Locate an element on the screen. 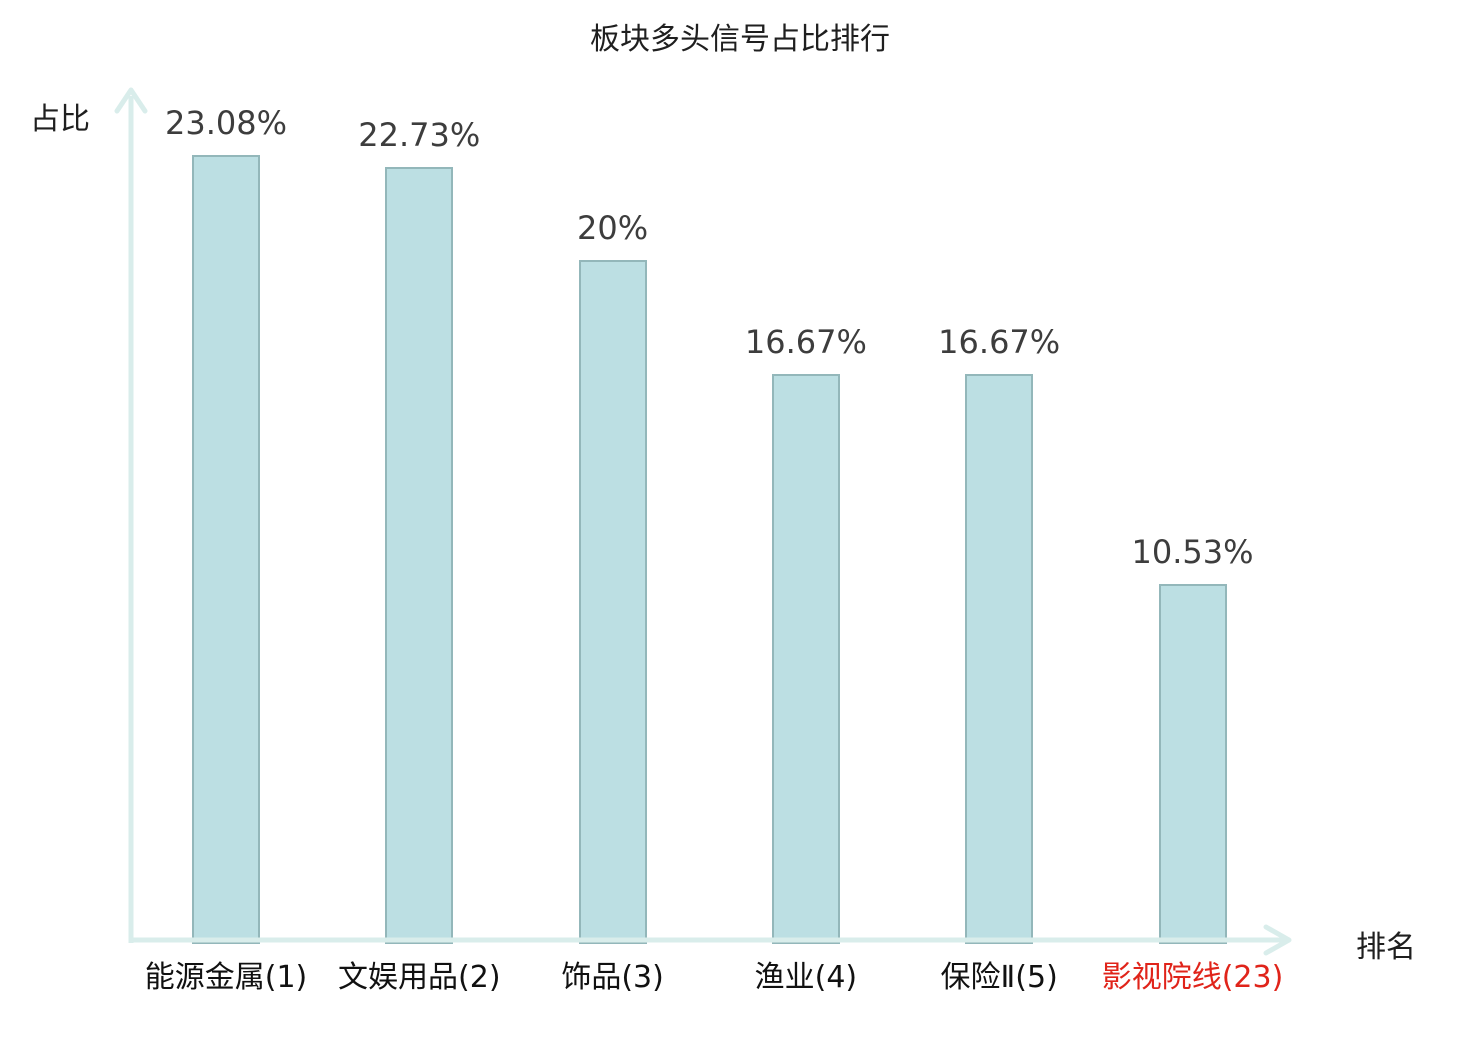 The height and width of the screenshot is (1040, 1480). bar-value-label: 10.53% is located at coordinates (1192, 551).